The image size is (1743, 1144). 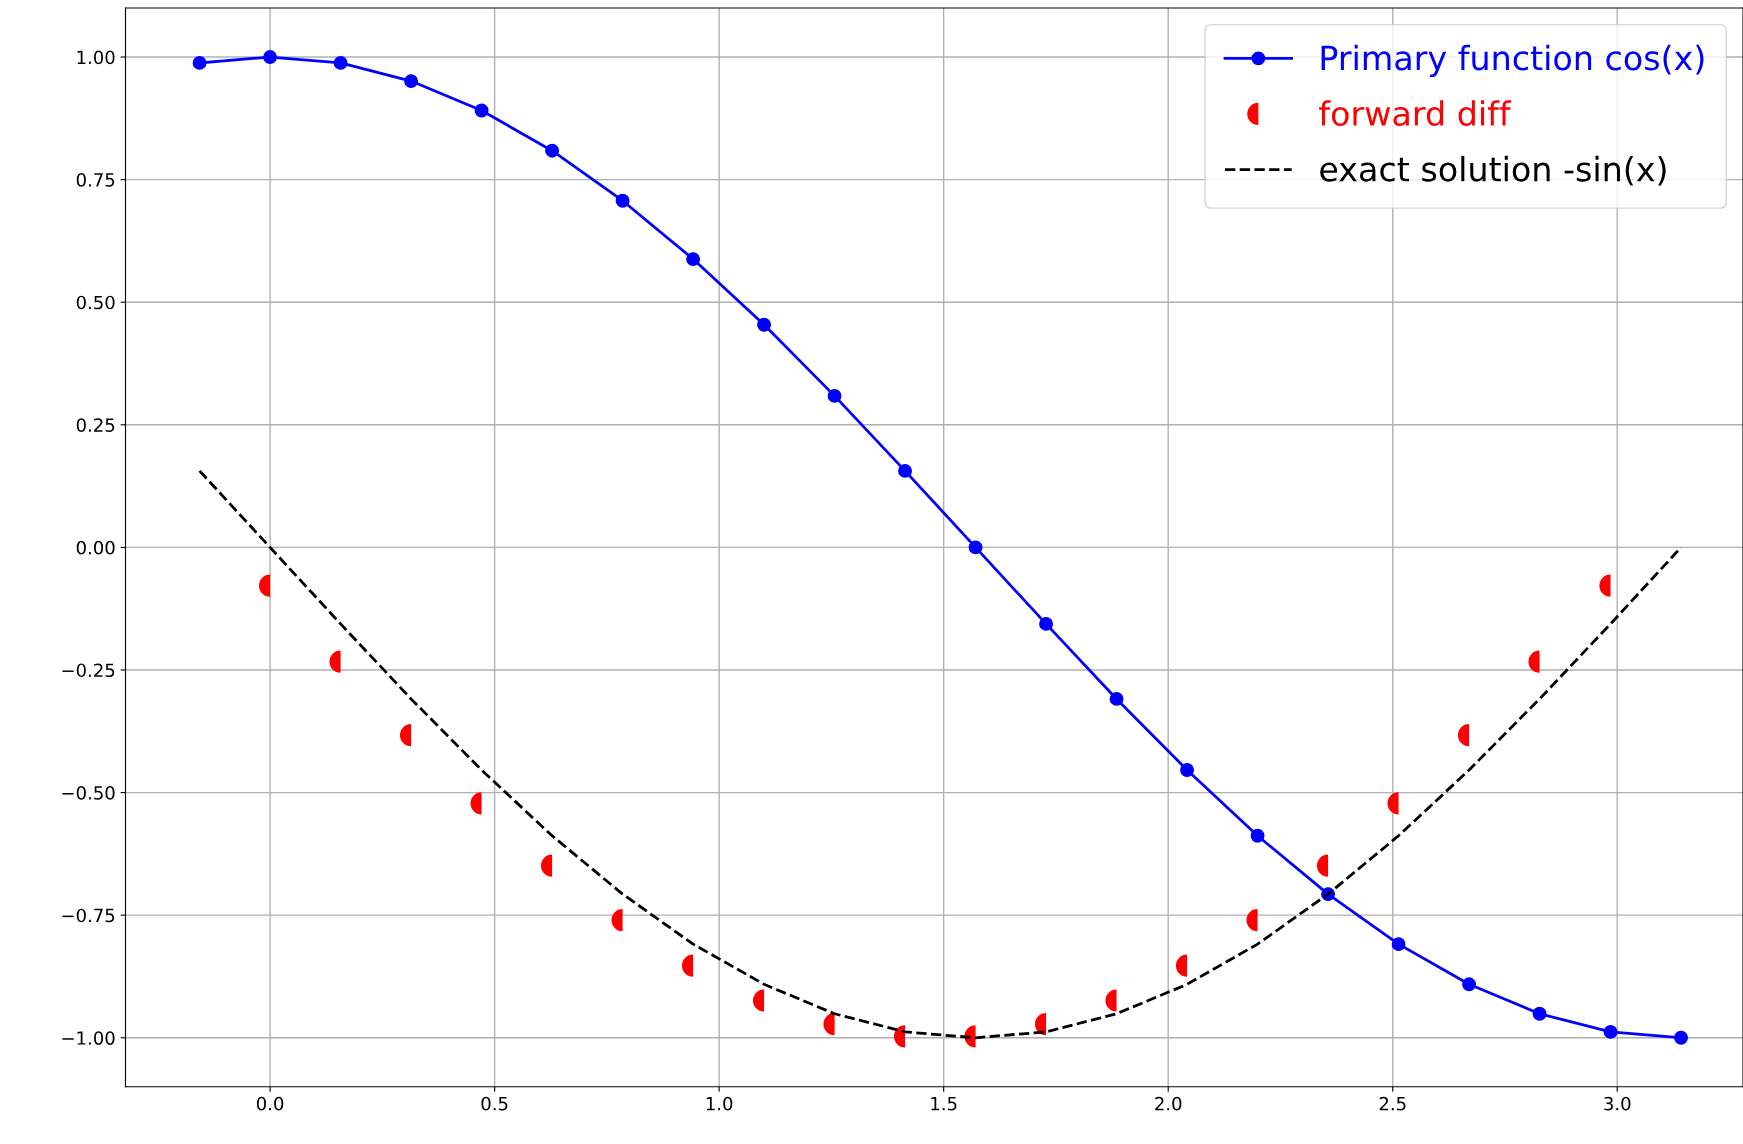 I want to click on y-tick-label: 0.75, so click(x=95, y=180).